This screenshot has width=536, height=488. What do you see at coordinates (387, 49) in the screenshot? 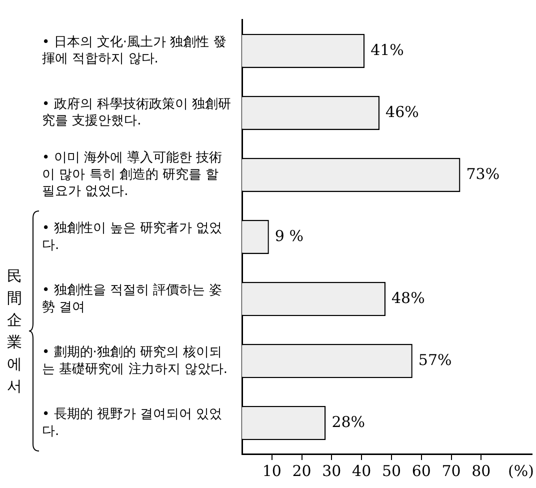
I see `data-label: 41%` at bounding box center [387, 49].